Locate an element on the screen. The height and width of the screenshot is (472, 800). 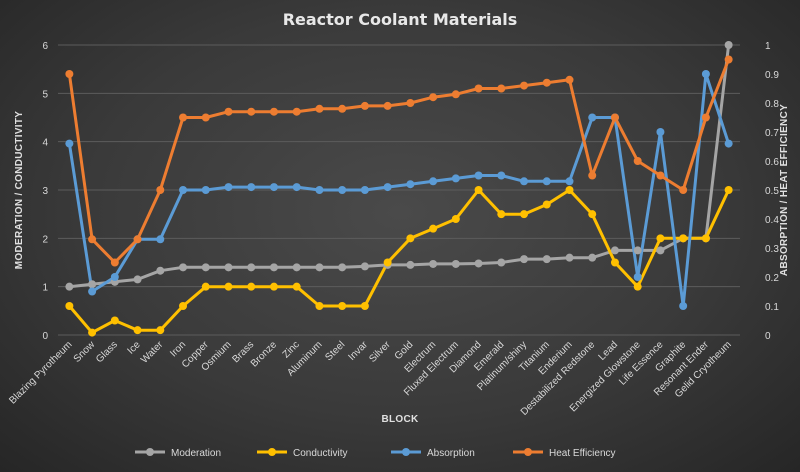
left-tick-label: 1 is located at coordinates (45, 288).